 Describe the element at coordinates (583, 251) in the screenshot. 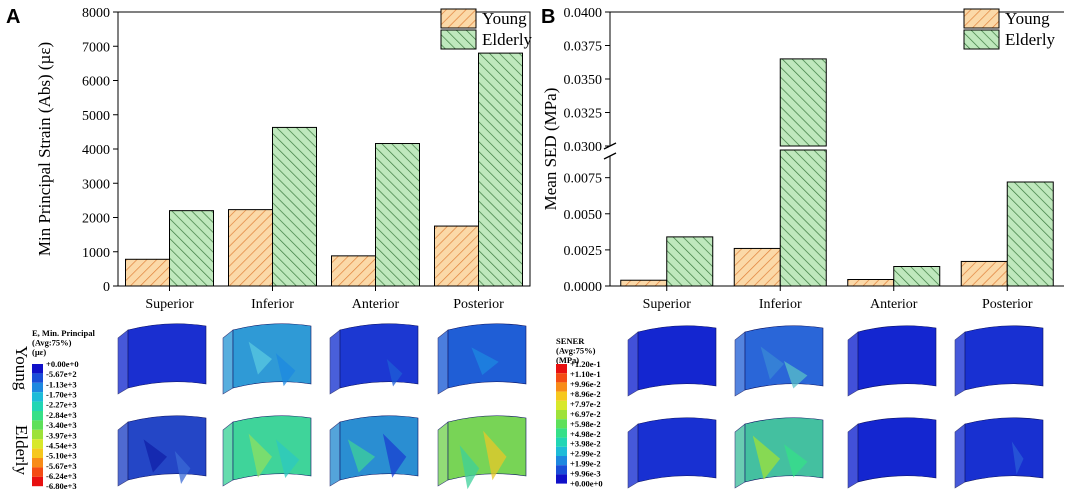

I see `y-tick-label: 0.0025` at that location.